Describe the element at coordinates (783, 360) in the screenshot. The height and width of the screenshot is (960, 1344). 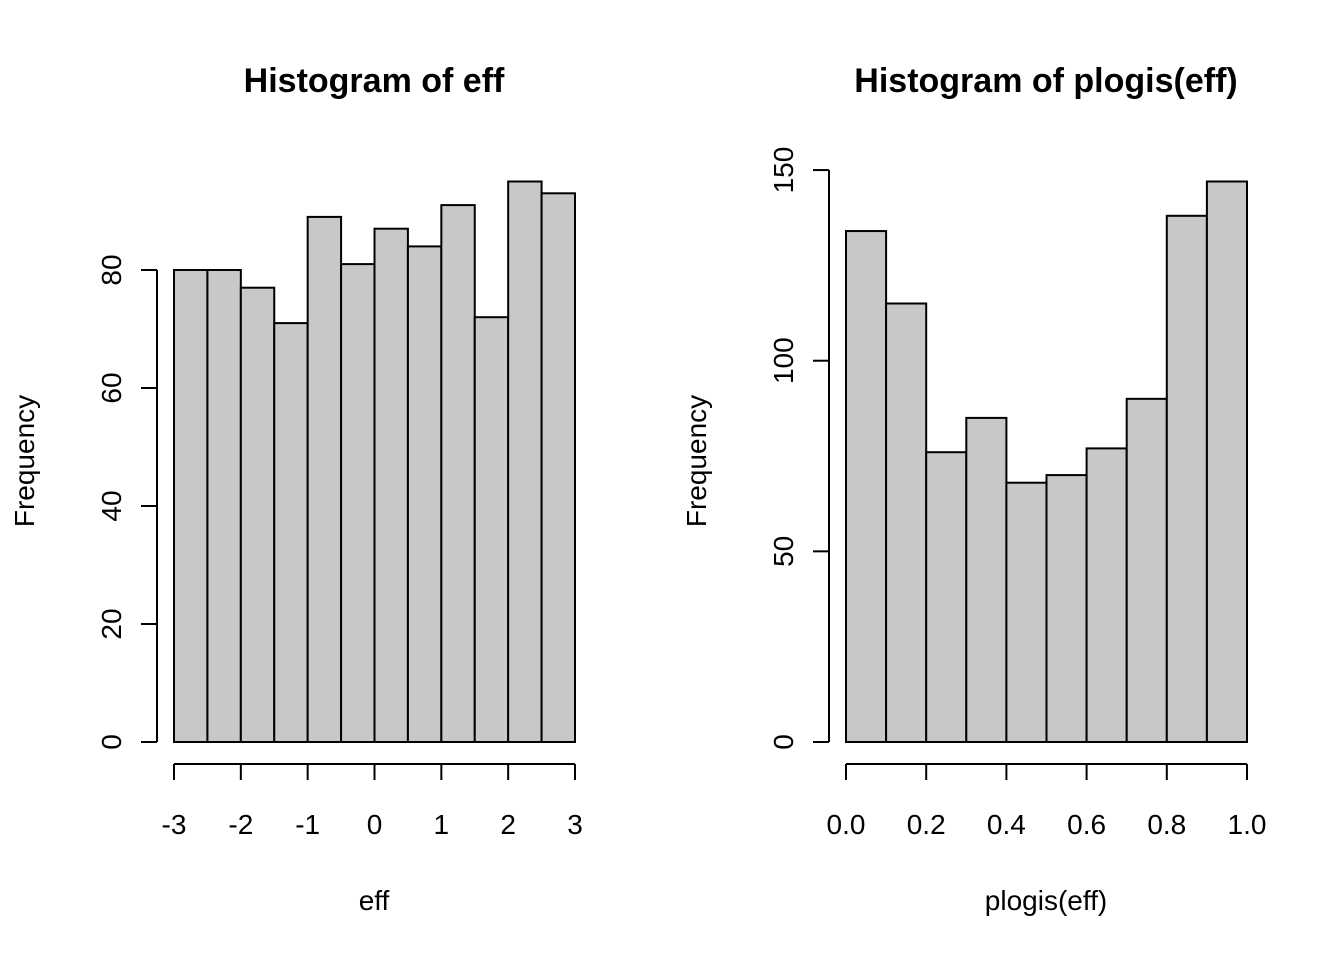
I see `y-tick-label: 100` at that location.